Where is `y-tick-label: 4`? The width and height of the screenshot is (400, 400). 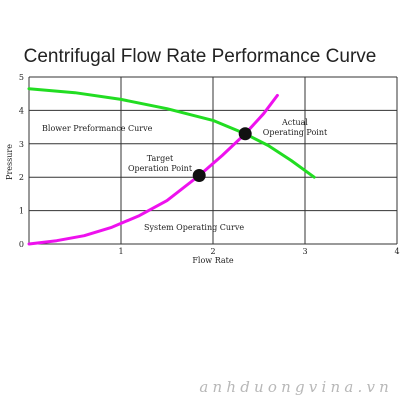
y-tick-label: 4 is located at coordinates (21, 110).